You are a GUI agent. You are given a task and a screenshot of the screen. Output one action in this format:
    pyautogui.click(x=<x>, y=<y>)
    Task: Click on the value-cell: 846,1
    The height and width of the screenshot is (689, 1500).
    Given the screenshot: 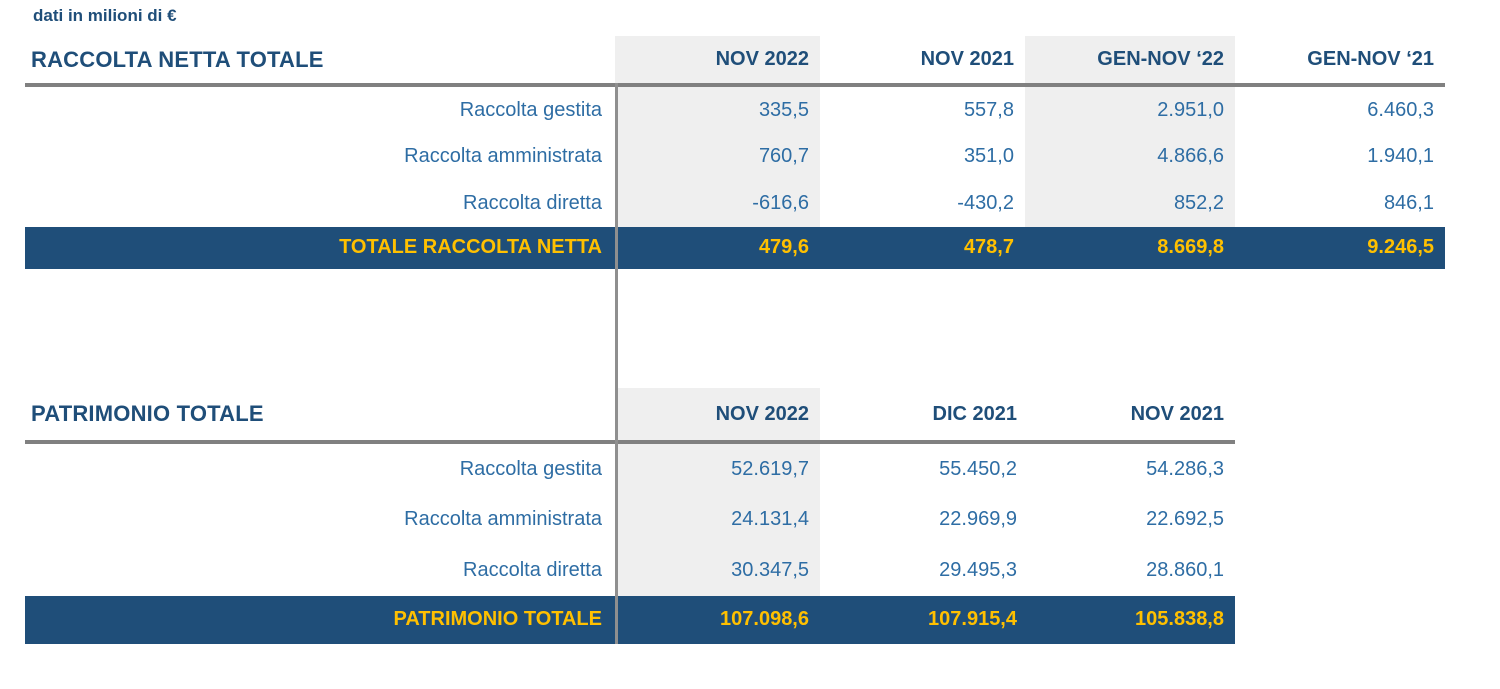 What is the action you would take?
    pyautogui.click(x=1408, y=202)
    